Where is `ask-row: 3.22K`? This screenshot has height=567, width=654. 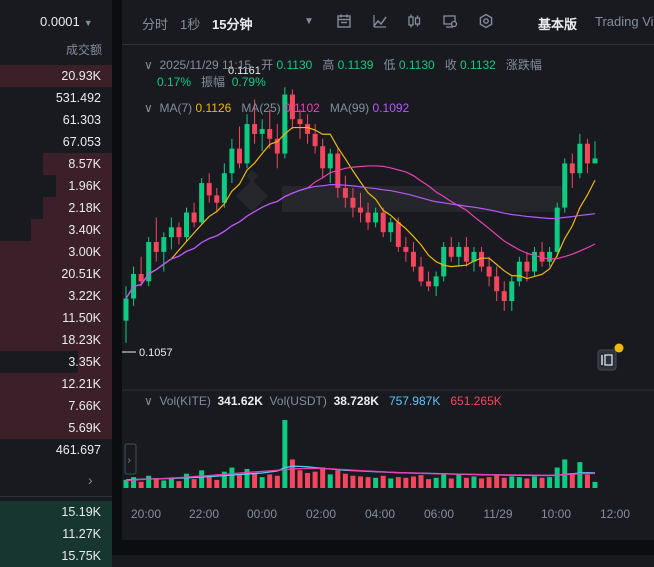 ask-row: 3.22K is located at coordinates (56, 296).